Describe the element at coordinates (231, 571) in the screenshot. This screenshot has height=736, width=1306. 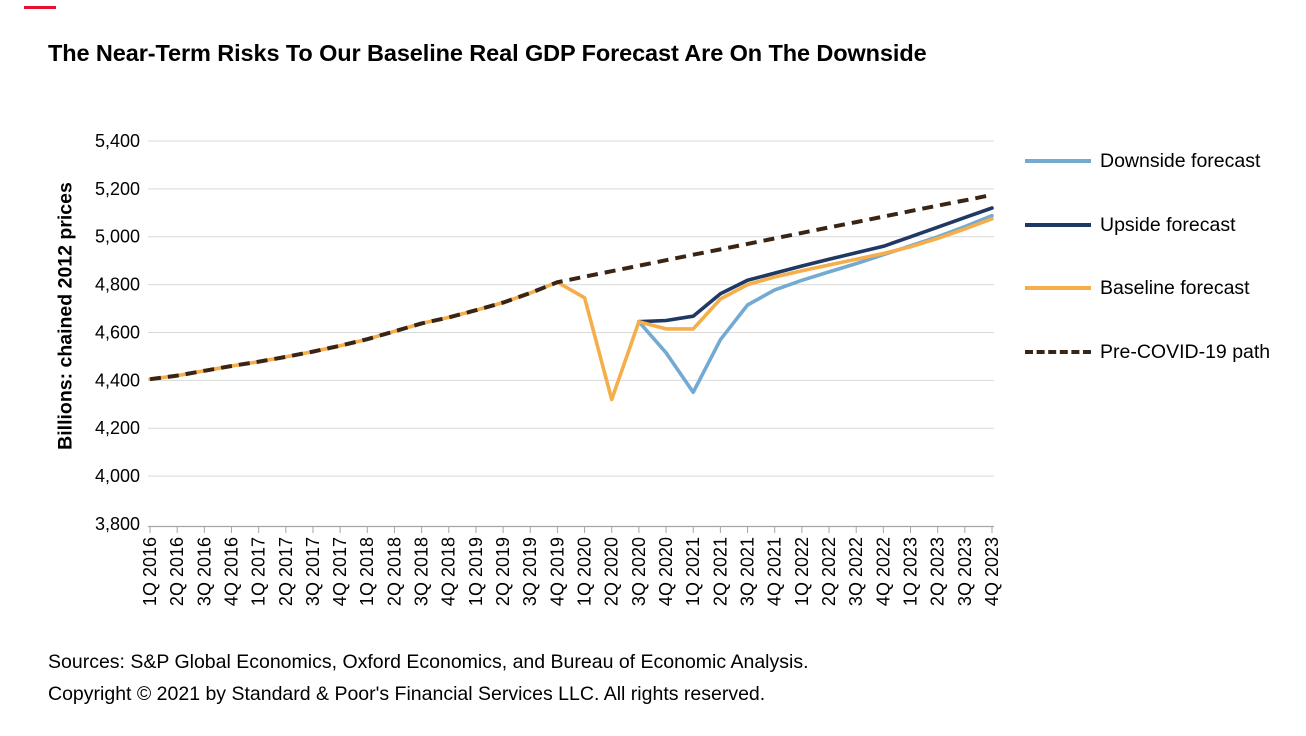
I see `x-tick-label: 4Q 2016` at that location.